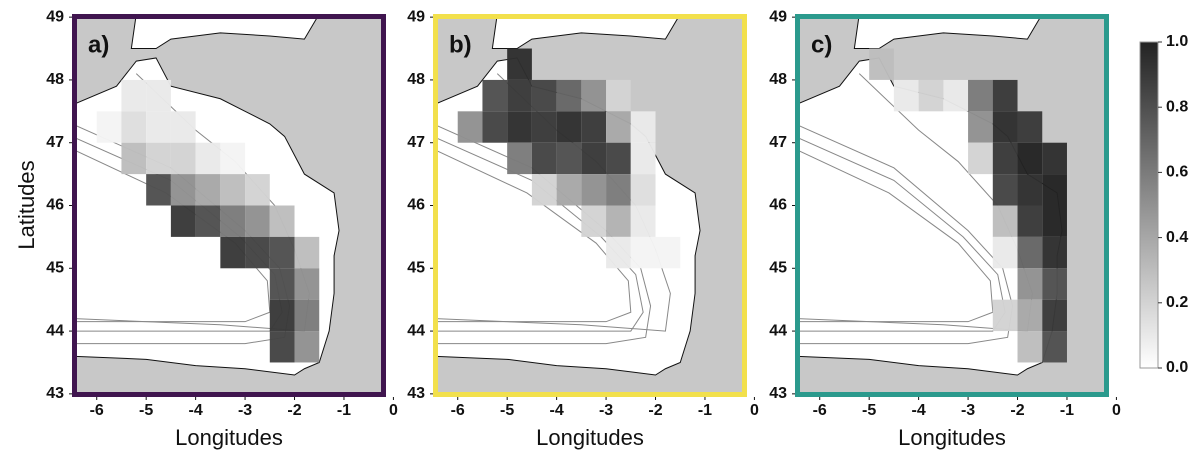  I want to click on panel-label: c), so click(821, 44).